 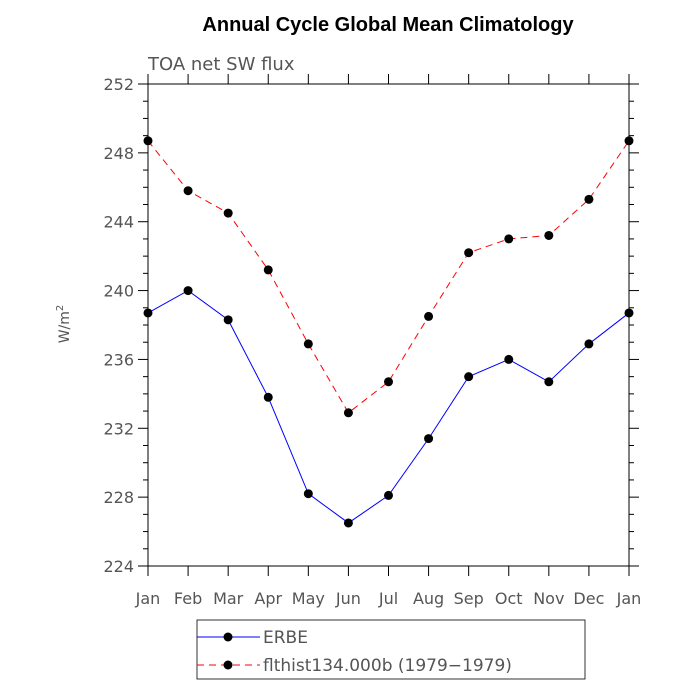 What do you see at coordinates (118, 84) in the screenshot?
I see `y-tick-label: 252` at bounding box center [118, 84].